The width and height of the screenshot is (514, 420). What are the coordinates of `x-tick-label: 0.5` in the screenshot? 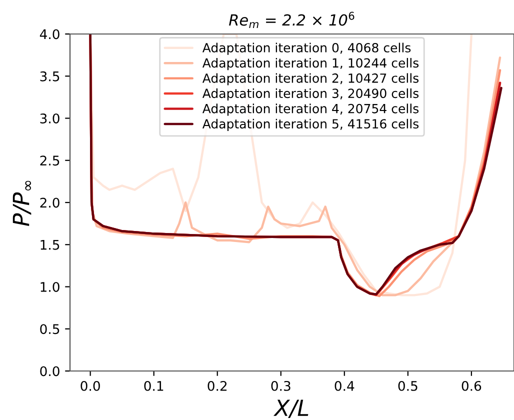 It's located at (408, 385).